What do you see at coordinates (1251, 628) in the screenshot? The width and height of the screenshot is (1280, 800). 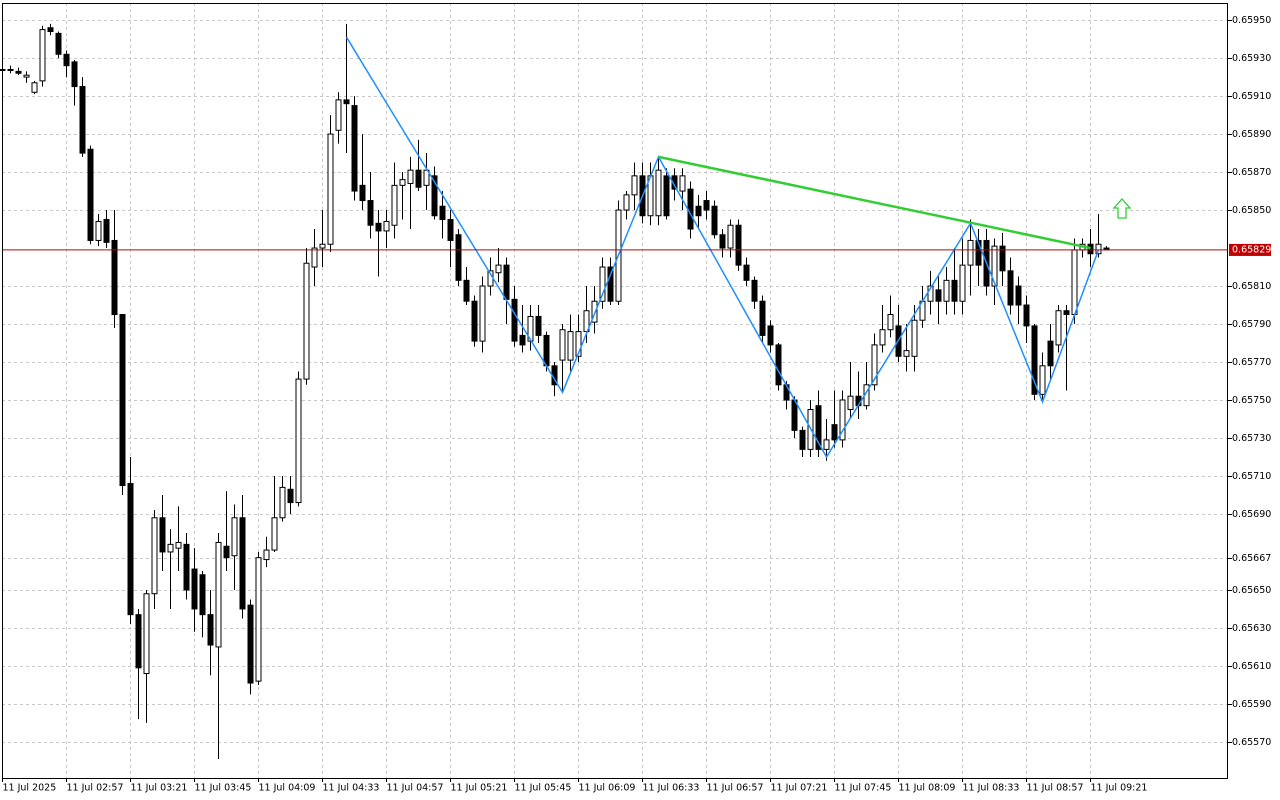 I see `y-tick-label: 0.65630` at bounding box center [1251, 628].